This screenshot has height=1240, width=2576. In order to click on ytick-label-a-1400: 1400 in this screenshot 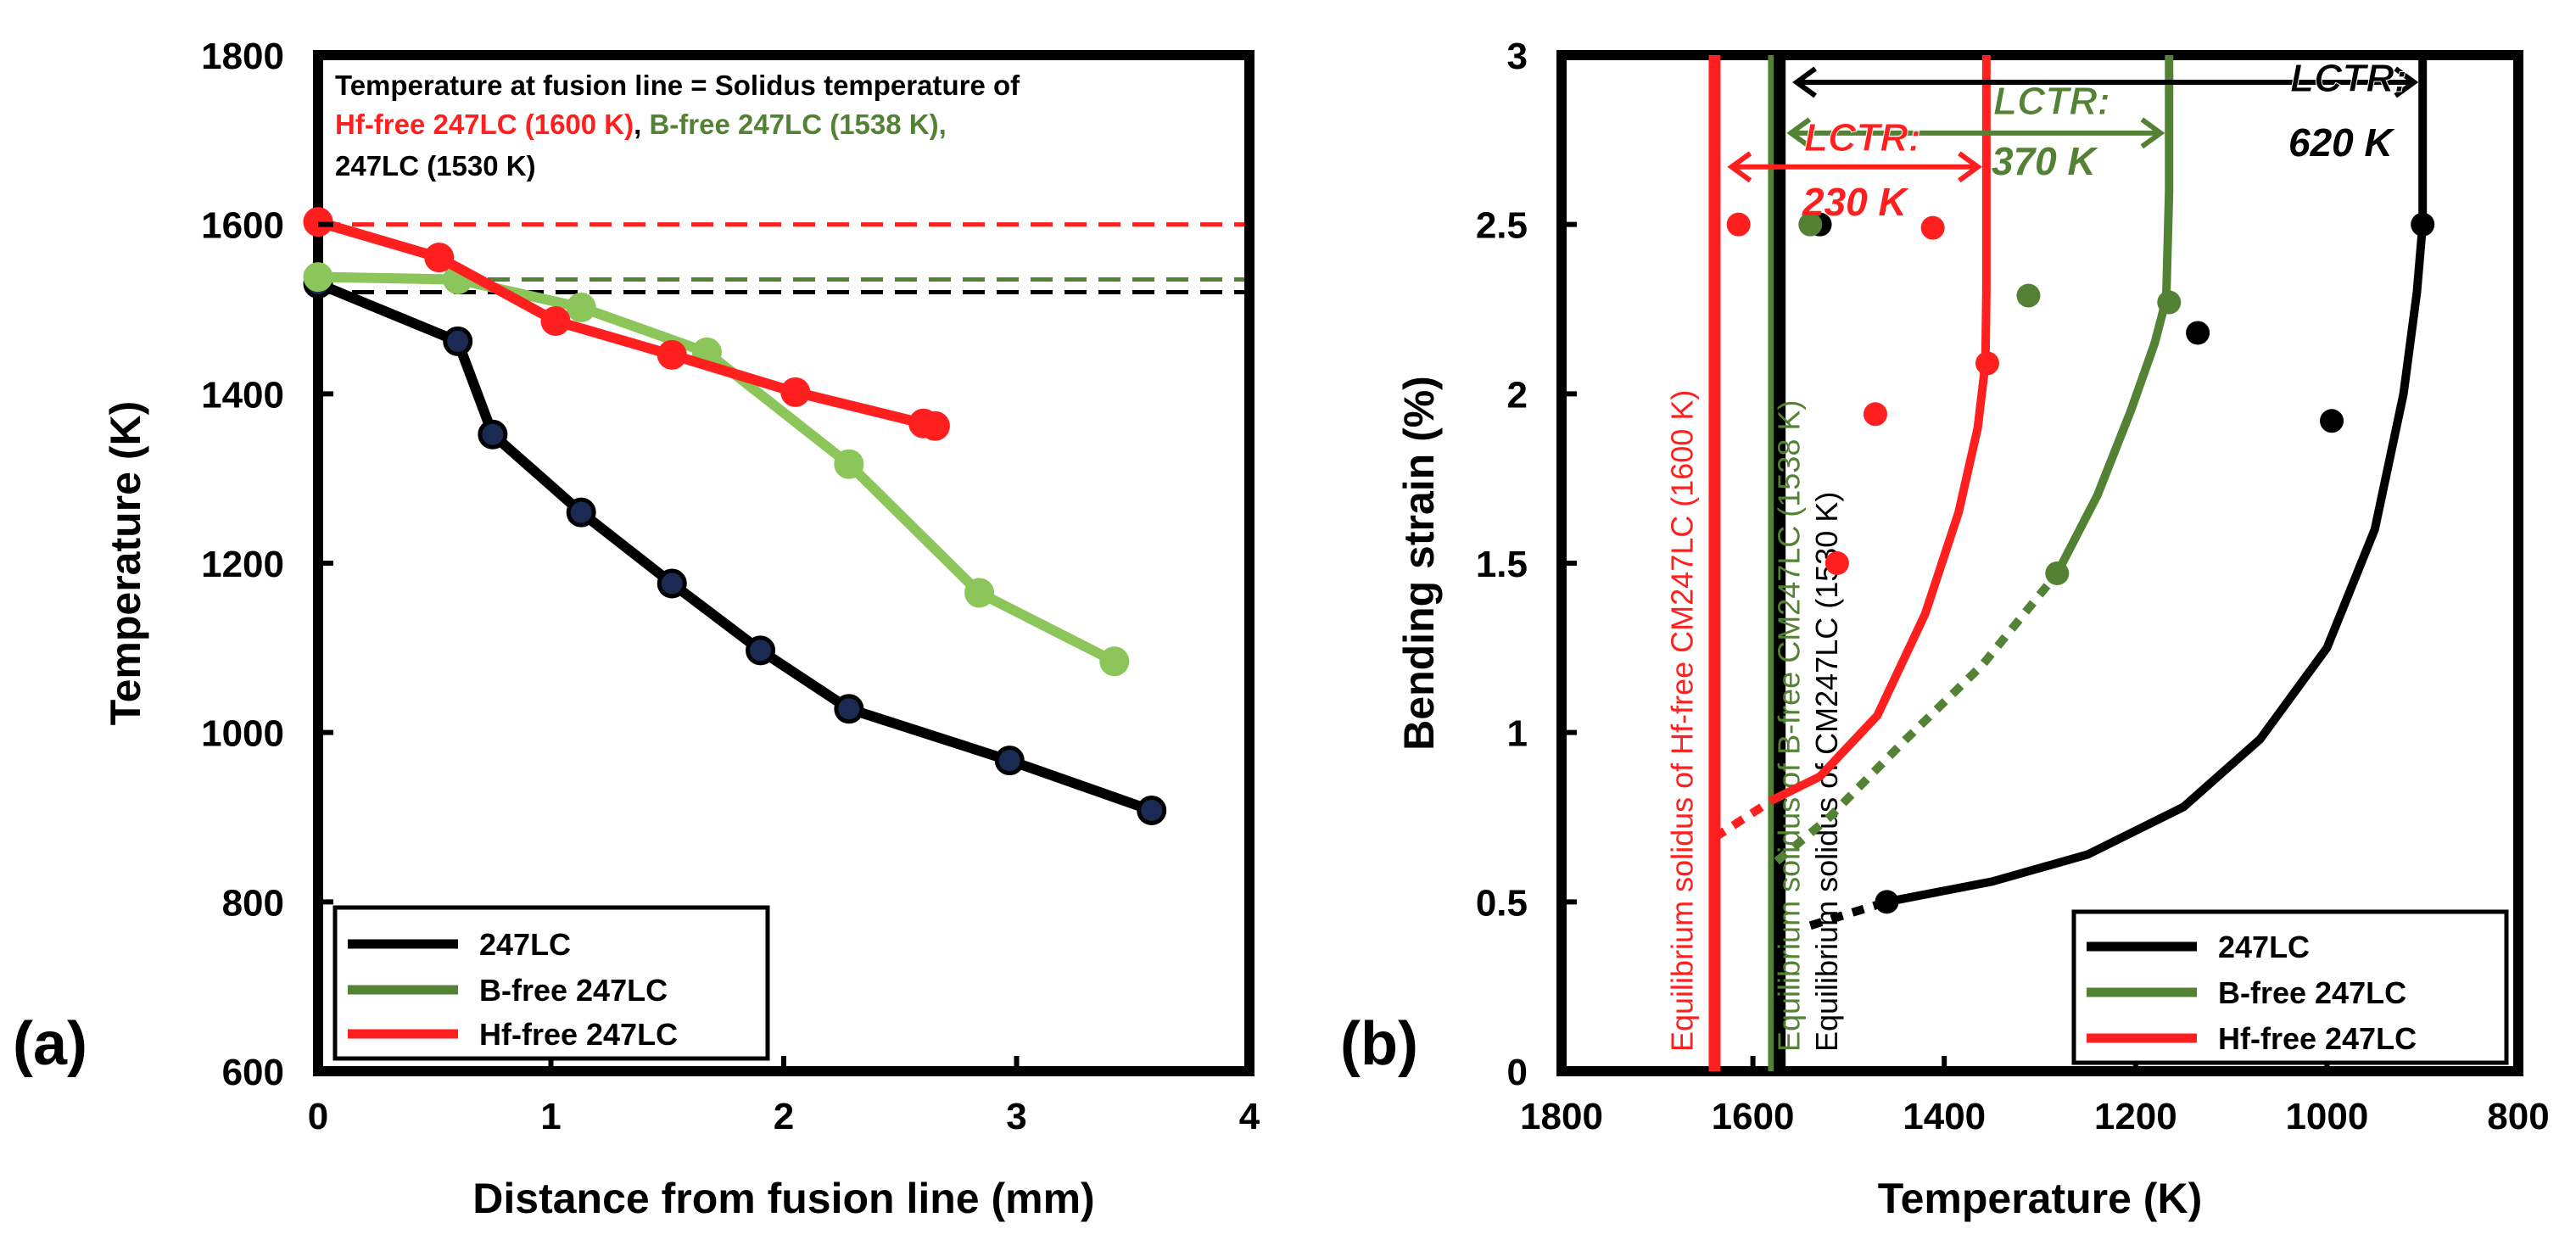, I will do `click(242, 395)`.